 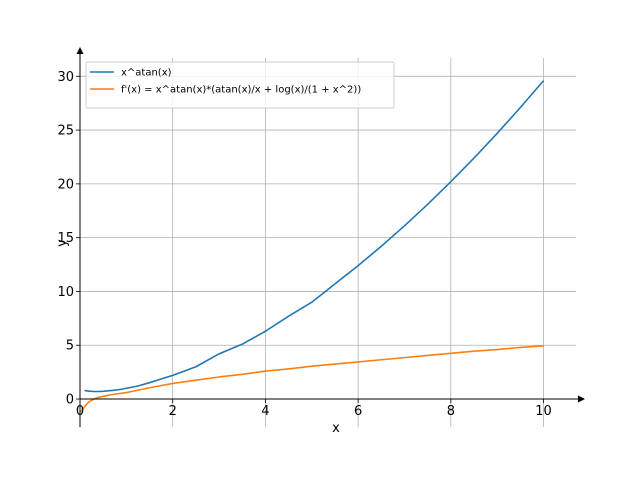 What do you see at coordinates (65, 238) in the screenshot?
I see `y-tick-label: 15` at bounding box center [65, 238].